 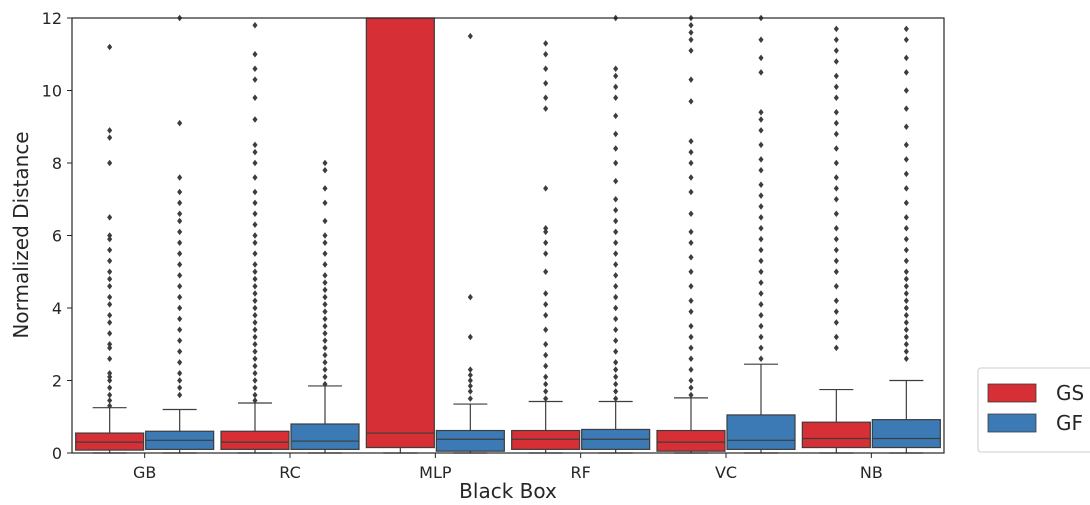 I want to click on y-tick-label: 10, so click(x=52, y=91).